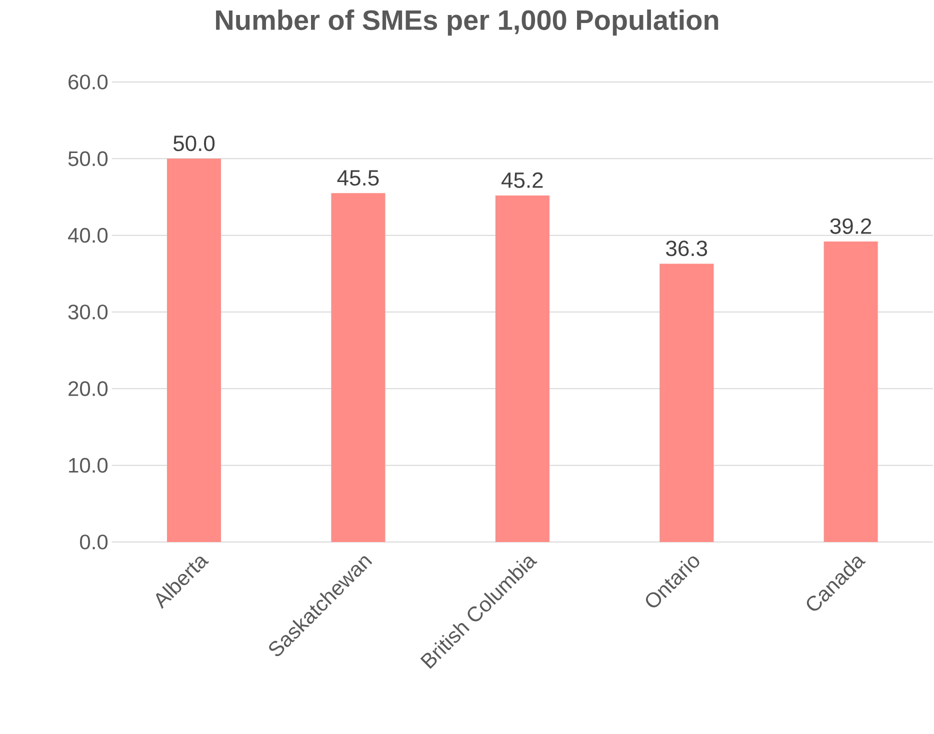 Image resolution: width=934 pixels, height=734 pixels. What do you see at coordinates (88, 312) in the screenshot?
I see `y-tick-label: 30.0` at bounding box center [88, 312].